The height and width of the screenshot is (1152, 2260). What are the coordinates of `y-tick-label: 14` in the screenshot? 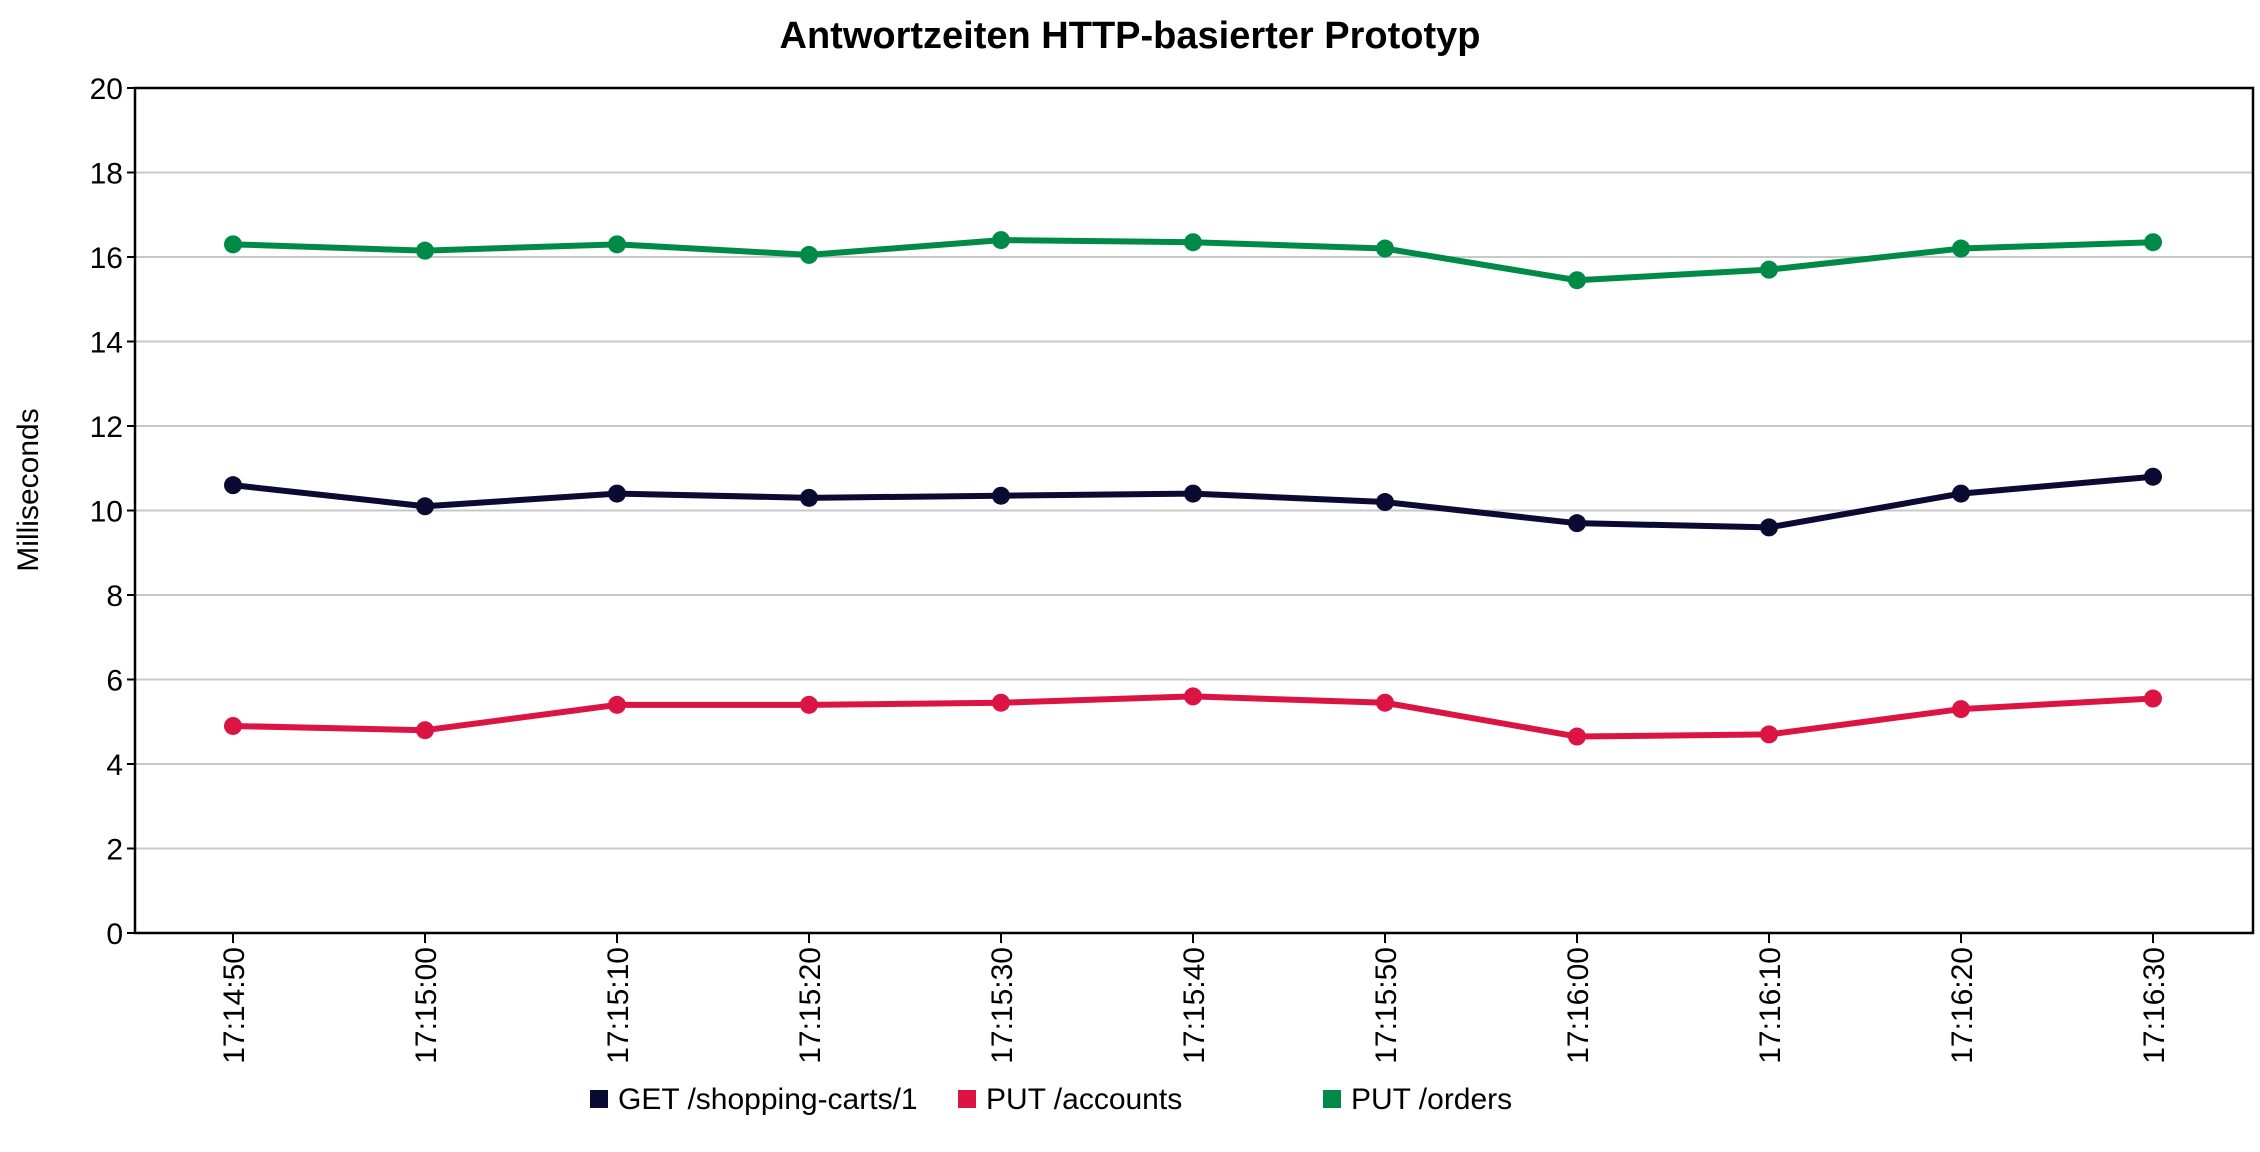 It's located at (106, 343).